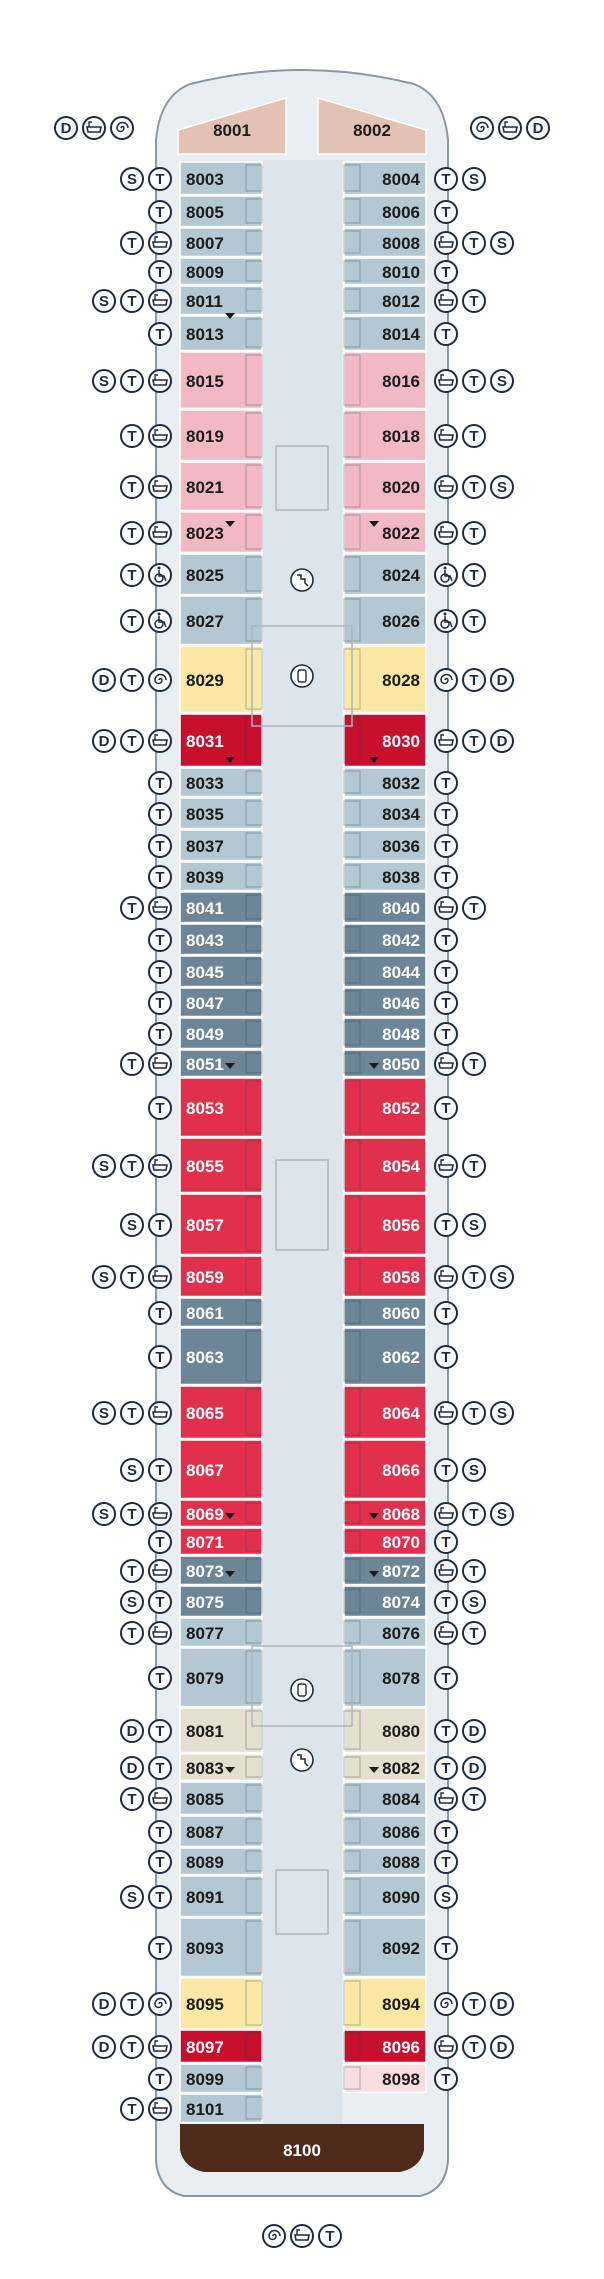 Image resolution: width=604 pixels, height=2279 pixels. Describe the element at coordinates (205, 1470) in the screenshot. I see `cabin-number-8067: 8067` at that location.